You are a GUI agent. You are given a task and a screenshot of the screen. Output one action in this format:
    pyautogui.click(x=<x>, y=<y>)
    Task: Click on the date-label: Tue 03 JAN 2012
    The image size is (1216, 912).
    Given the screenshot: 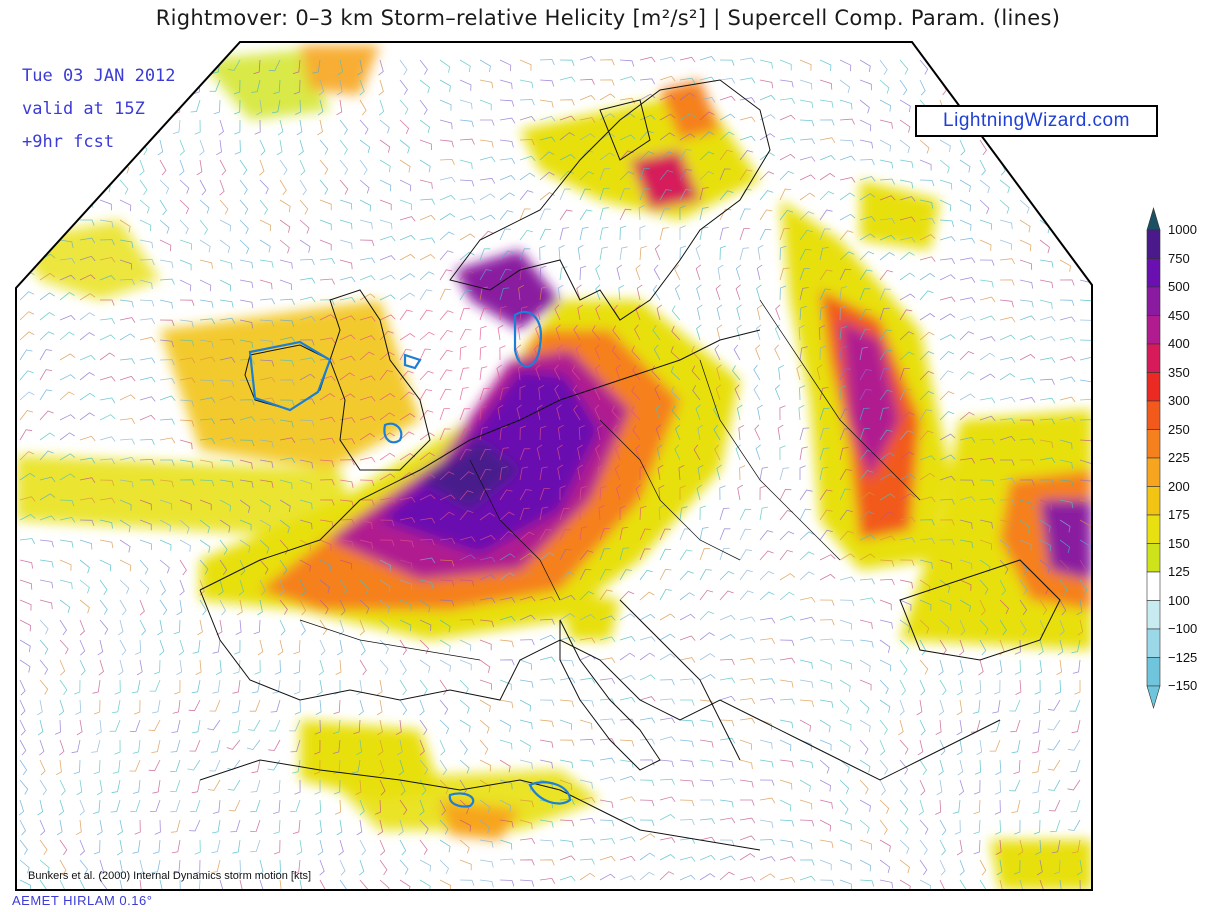 What is the action you would take?
    pyautogui.click(x=99, y=76)
    